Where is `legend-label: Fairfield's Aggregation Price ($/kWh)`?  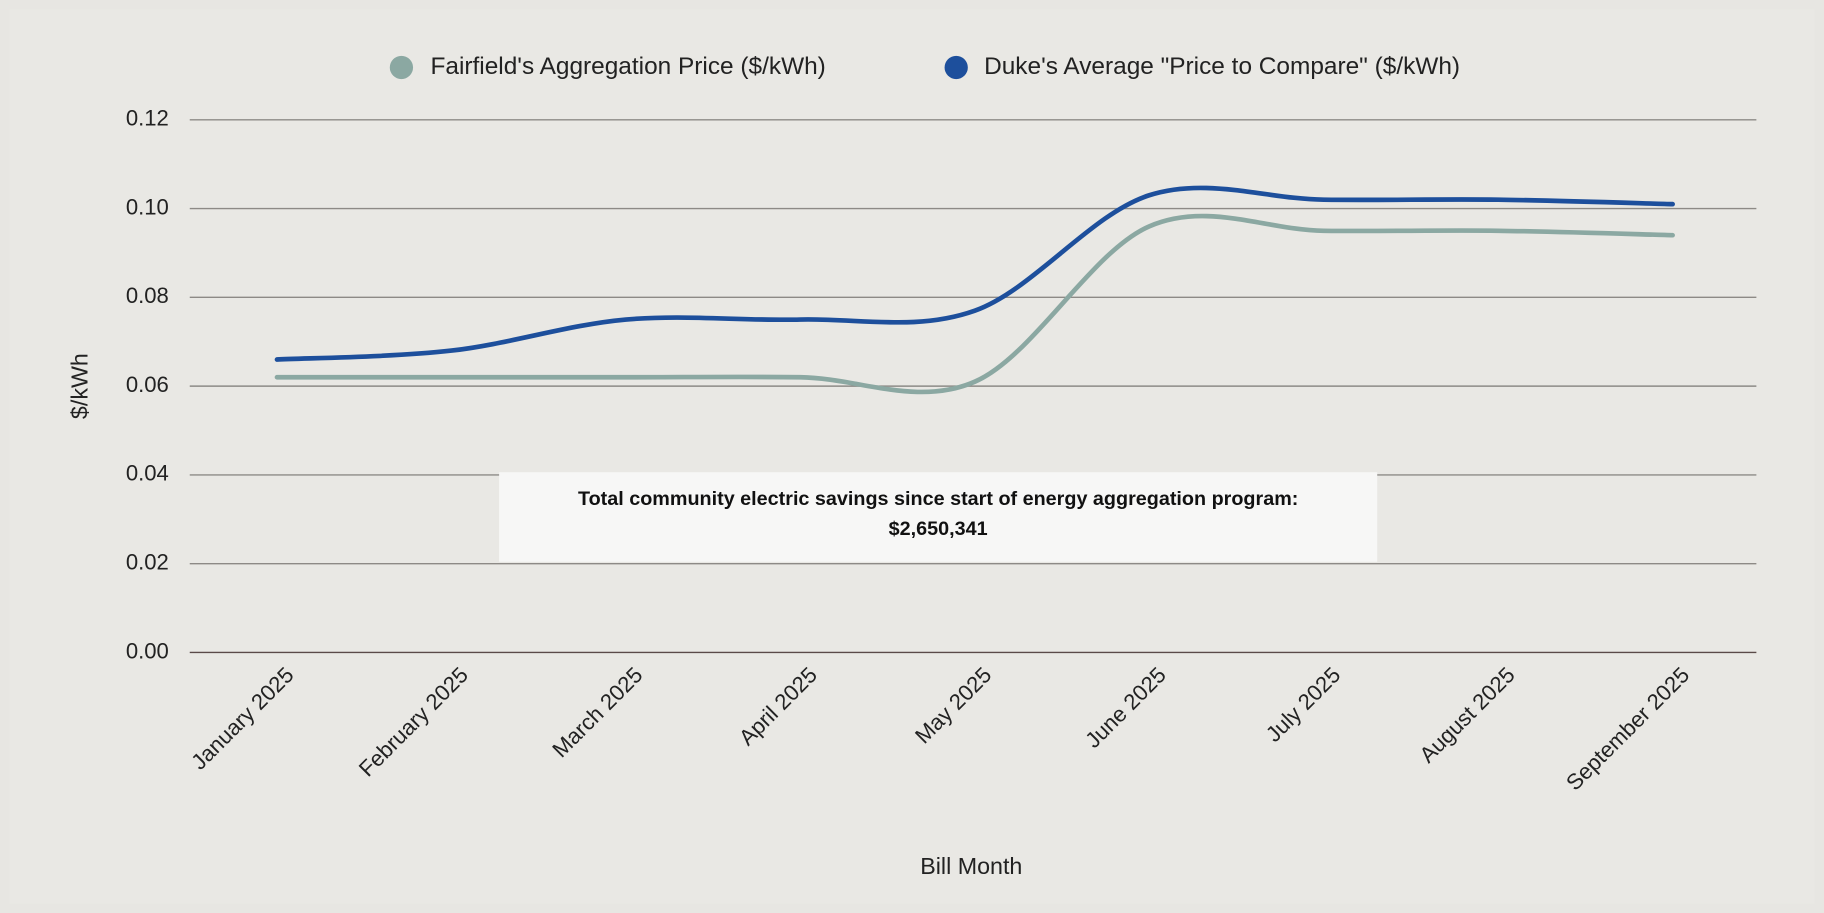
legend-label: Fairfield's Aggregation Price ($/kWh) is located at coordinates (627, 66).